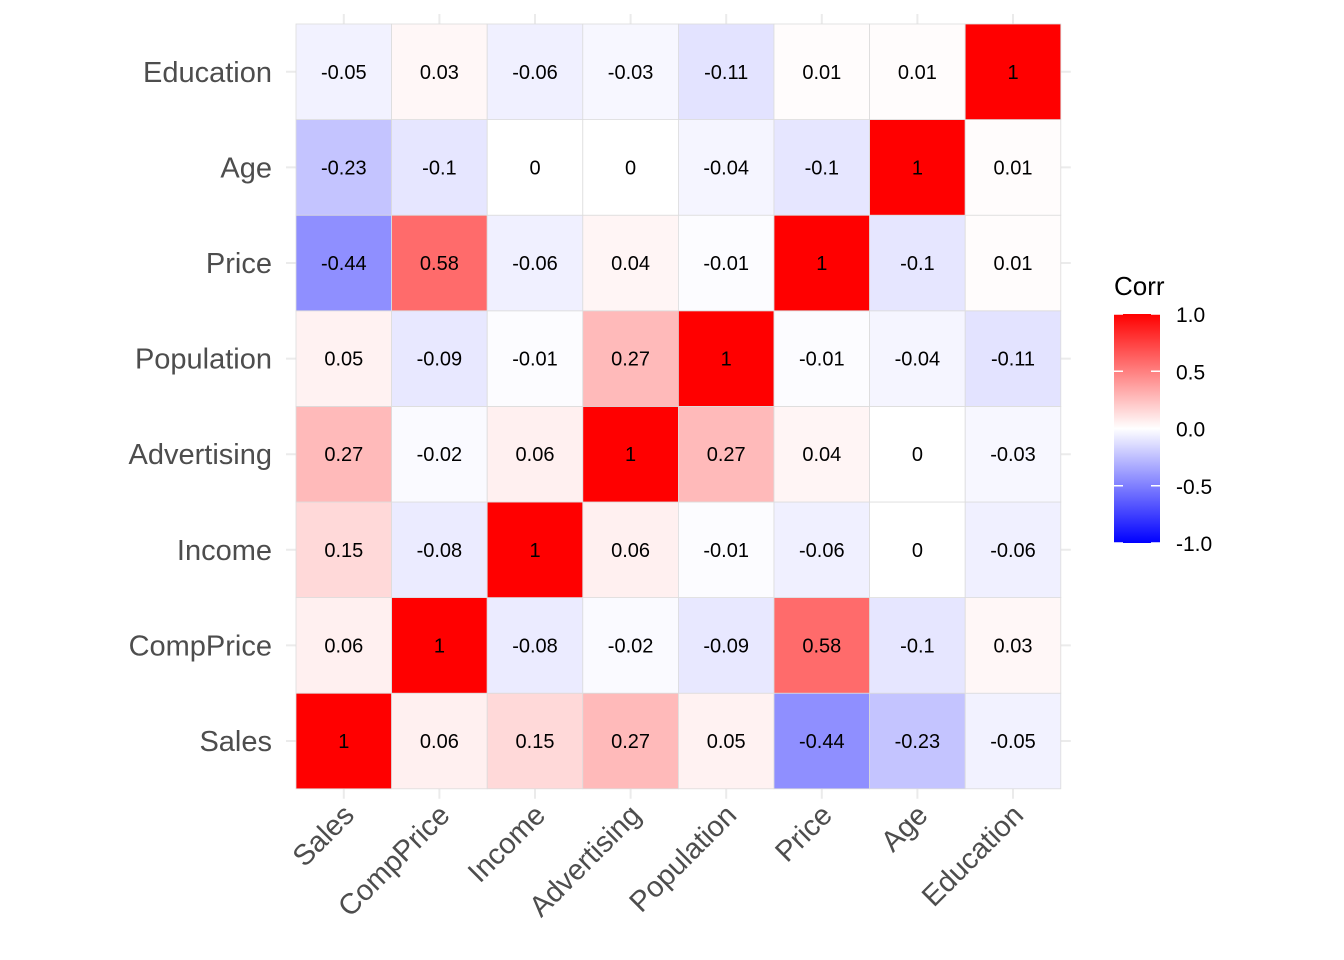  I want to click on heatmap-cell-education-education, so click(1013, 71).